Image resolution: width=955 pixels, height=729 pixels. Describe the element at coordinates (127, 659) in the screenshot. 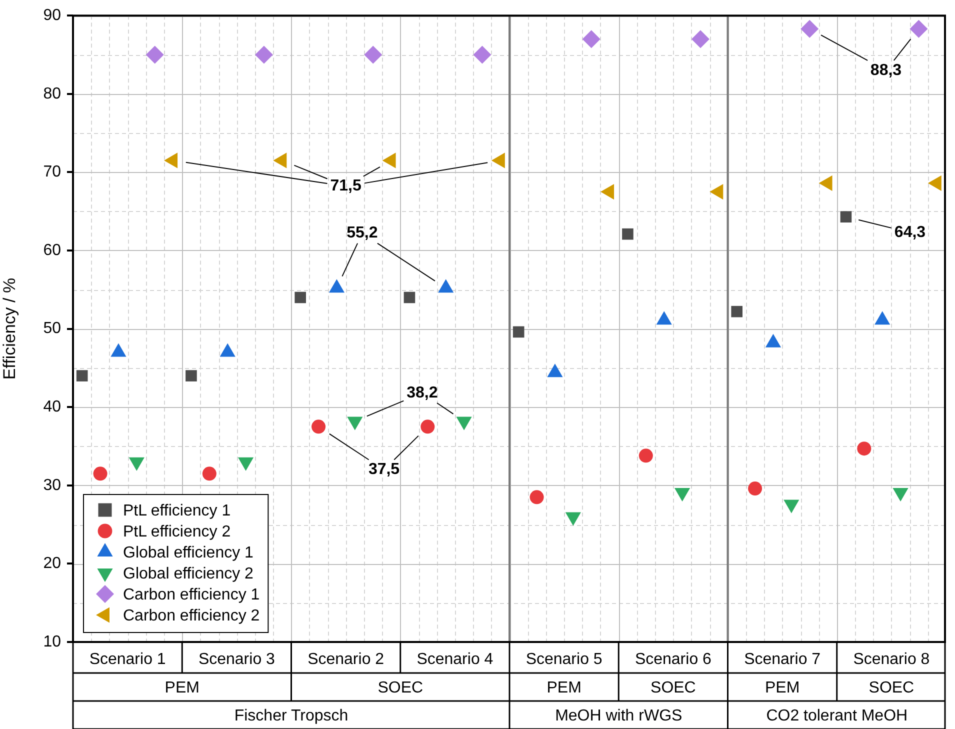

I see `x-tick-label: Scenario 1` at that location.